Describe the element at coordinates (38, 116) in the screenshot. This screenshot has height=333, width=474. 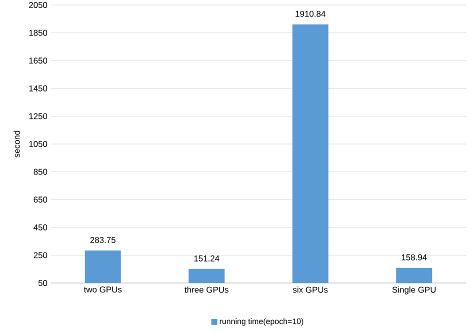
I see `y-tick-label: 1250` at that location.